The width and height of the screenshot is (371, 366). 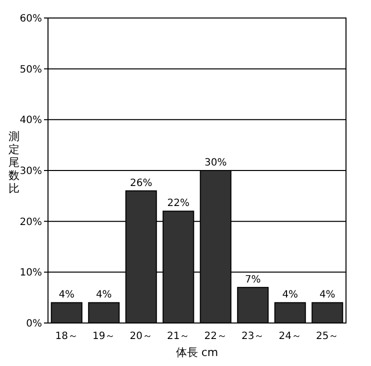 I want to click on x-tick-label: 25～, so click(x=327, y=336).